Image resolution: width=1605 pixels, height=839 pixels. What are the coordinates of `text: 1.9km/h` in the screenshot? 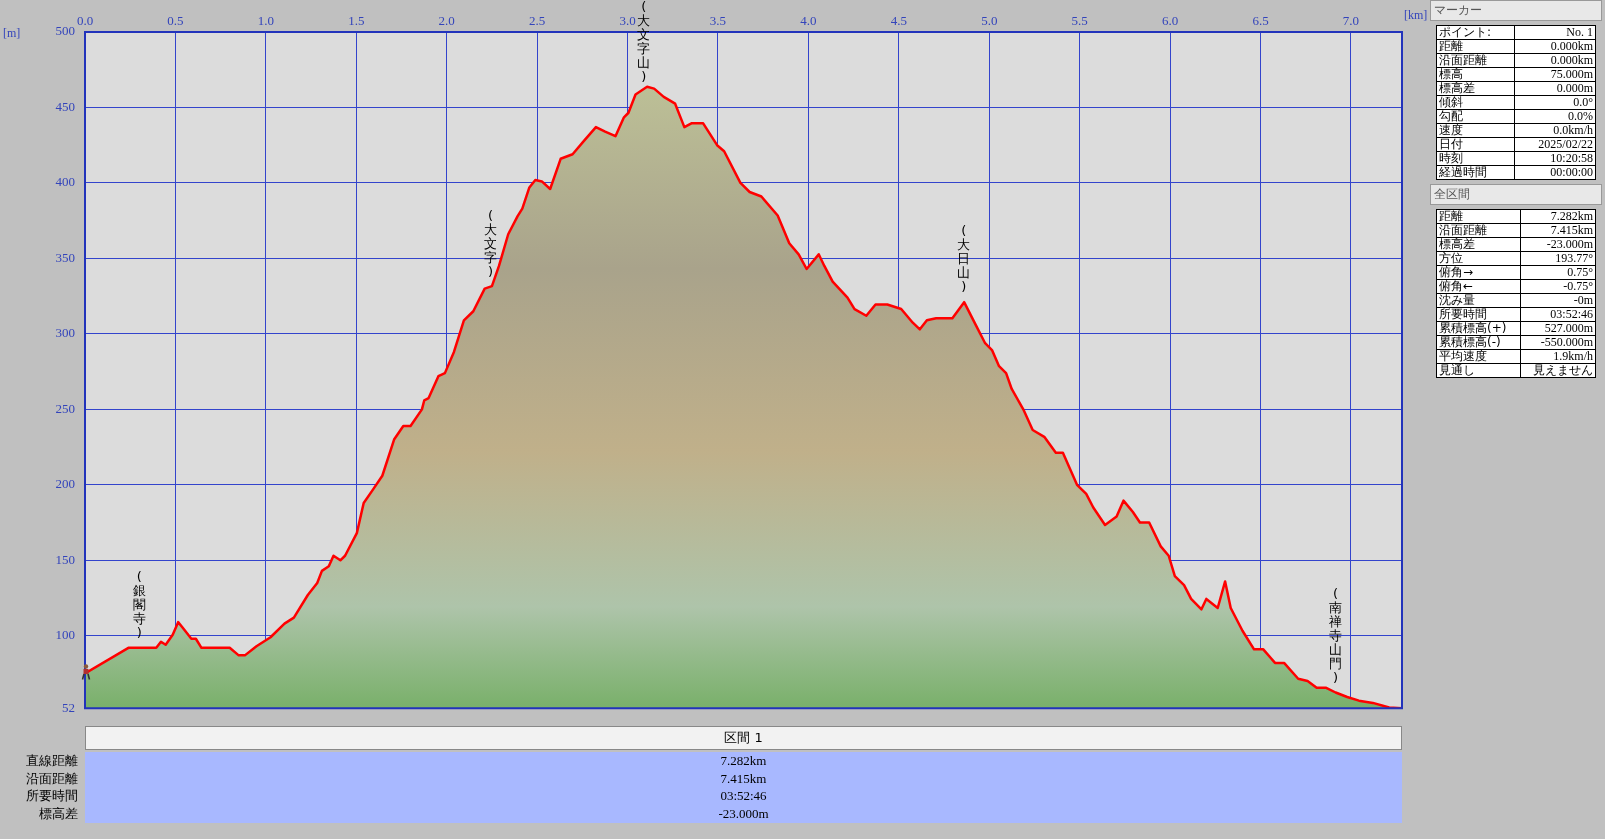 It's located at (1573, 356).